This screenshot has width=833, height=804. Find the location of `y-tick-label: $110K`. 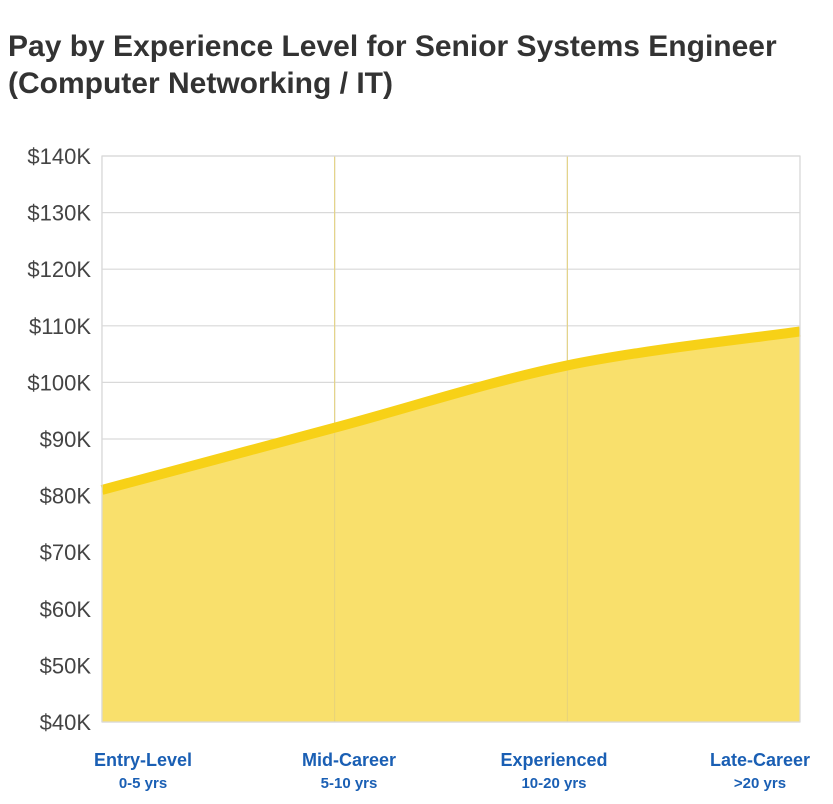

y-tick-label: $110K is located at coordinates (60, 326).